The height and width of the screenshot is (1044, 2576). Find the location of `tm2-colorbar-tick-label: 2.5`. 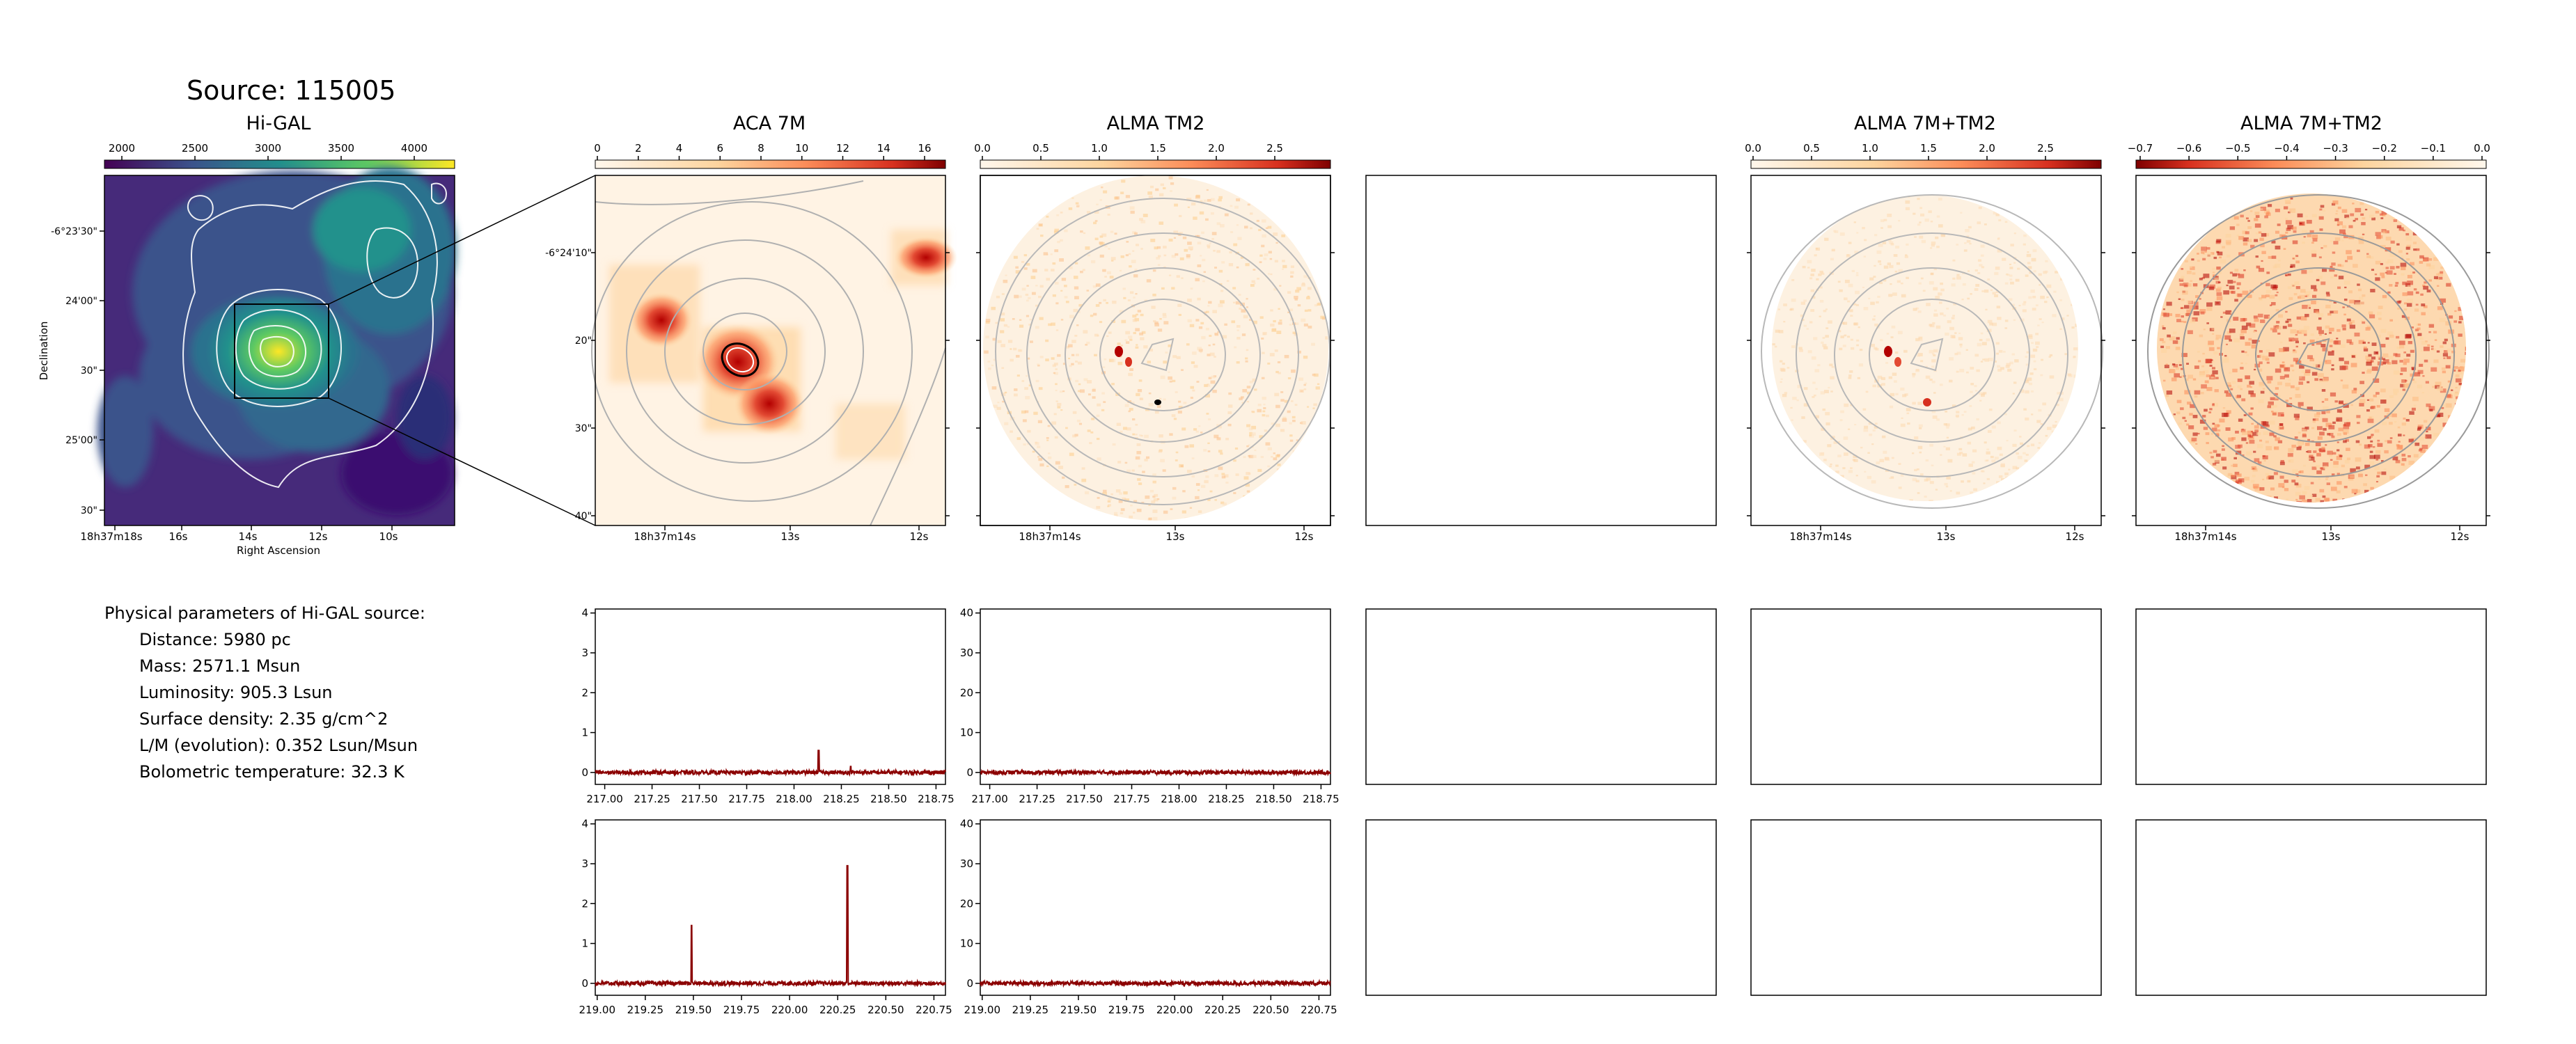

tm2-colorbar-tick-label: 2.5 is located at coordinates (1274, 148).